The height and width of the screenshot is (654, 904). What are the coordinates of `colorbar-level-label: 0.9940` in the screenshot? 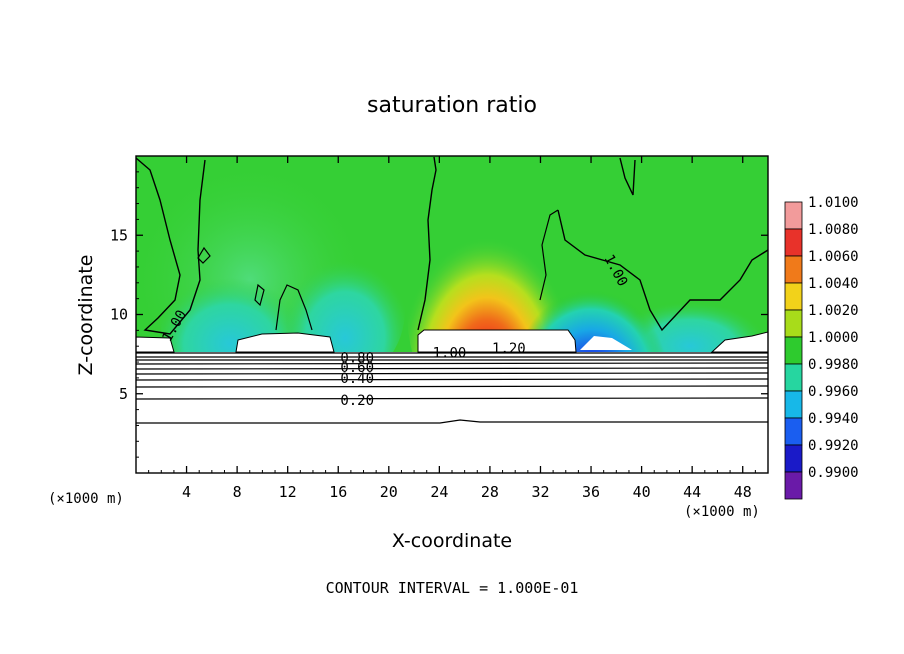 It's located at (833, 419).